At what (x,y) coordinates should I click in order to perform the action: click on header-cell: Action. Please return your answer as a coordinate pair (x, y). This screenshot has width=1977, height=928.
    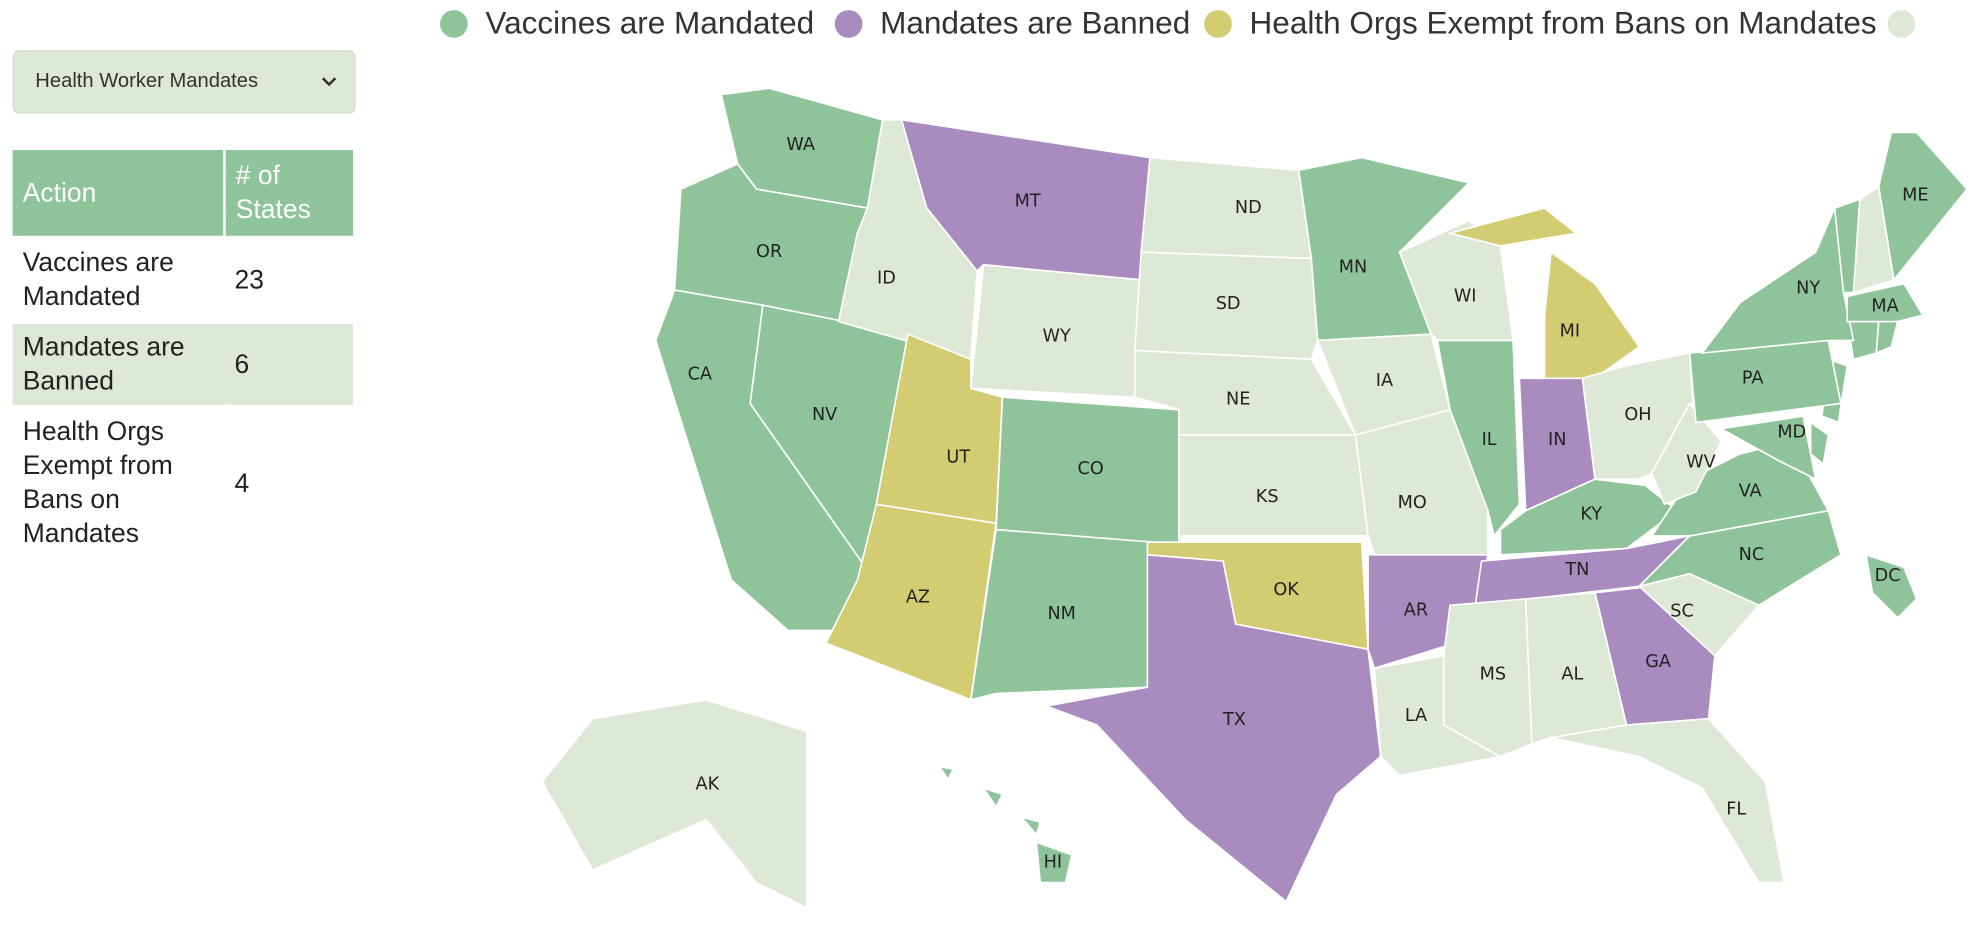
    Looking at the image, I should click on (118, 194).